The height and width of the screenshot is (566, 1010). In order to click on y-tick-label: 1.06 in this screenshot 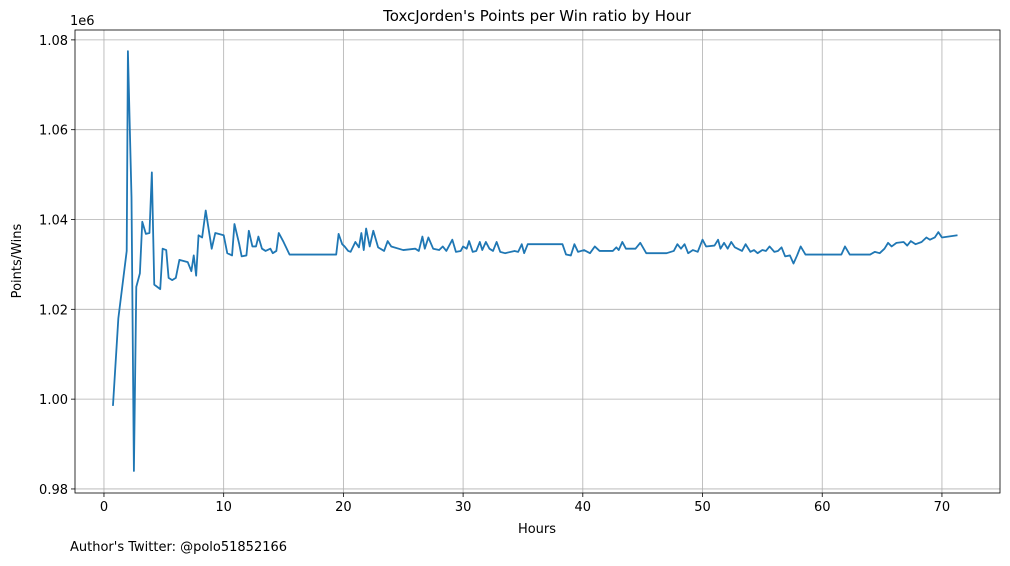, I will do `click(53, 131)`.